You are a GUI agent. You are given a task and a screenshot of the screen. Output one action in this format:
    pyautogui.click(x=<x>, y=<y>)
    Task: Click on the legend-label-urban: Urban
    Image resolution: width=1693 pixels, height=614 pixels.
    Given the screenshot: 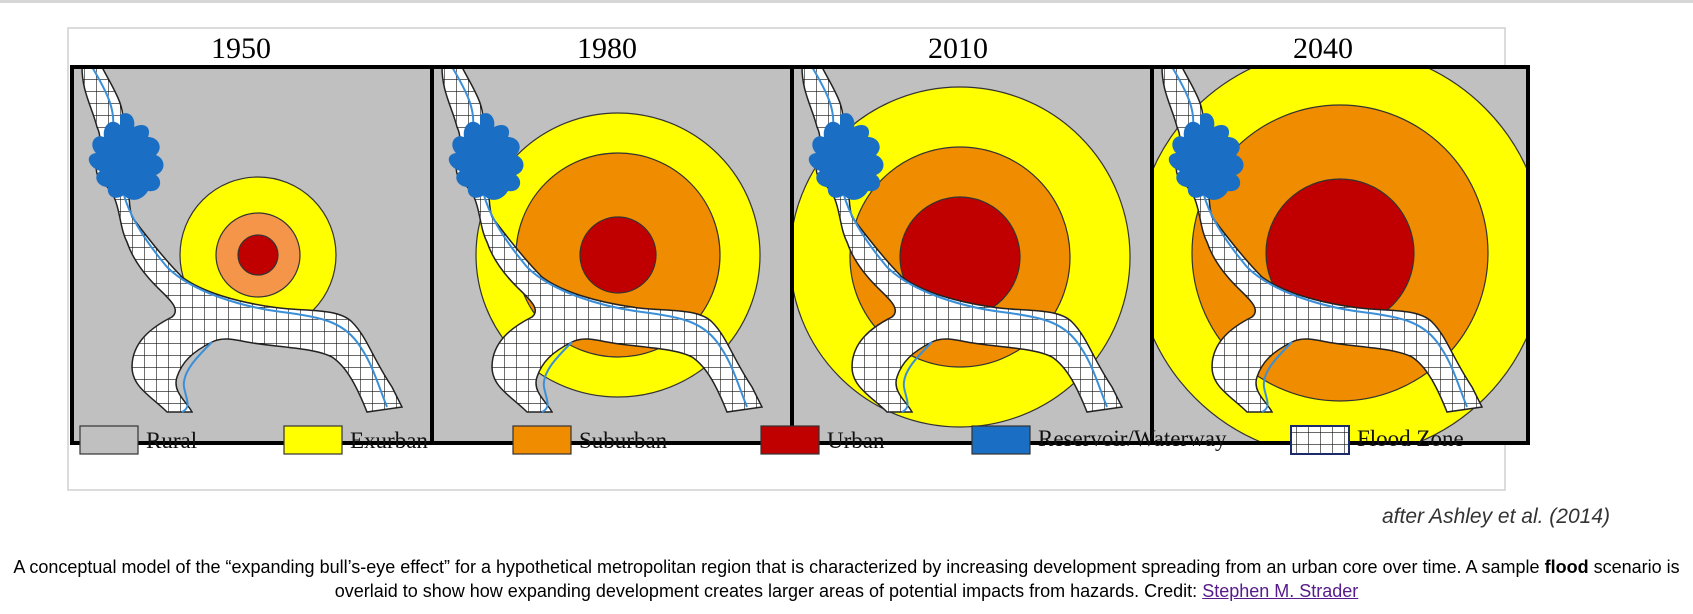 What is the action you would take?
    pyautogui.click(x=856, y=440)
    